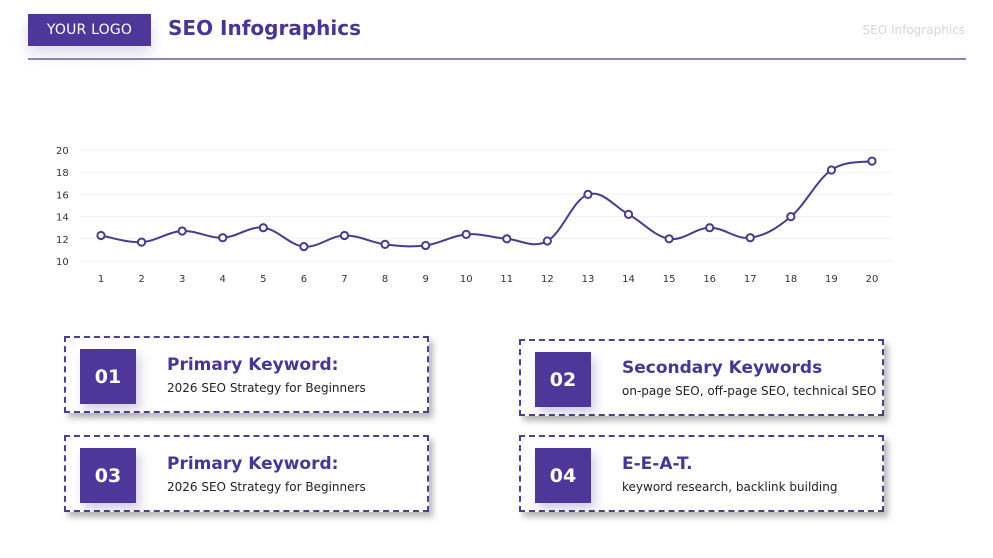  I want to click on x-tick-label: 16, so click(709, 279).